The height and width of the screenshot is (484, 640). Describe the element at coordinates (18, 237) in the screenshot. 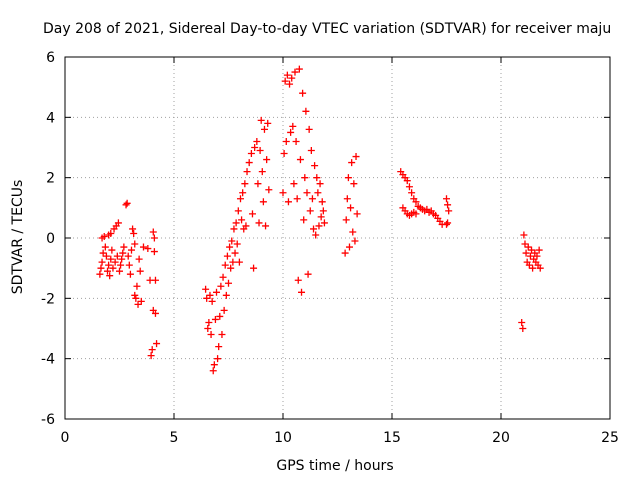

I see `y-axis-label: SDTVAR / TECUs` at that location.